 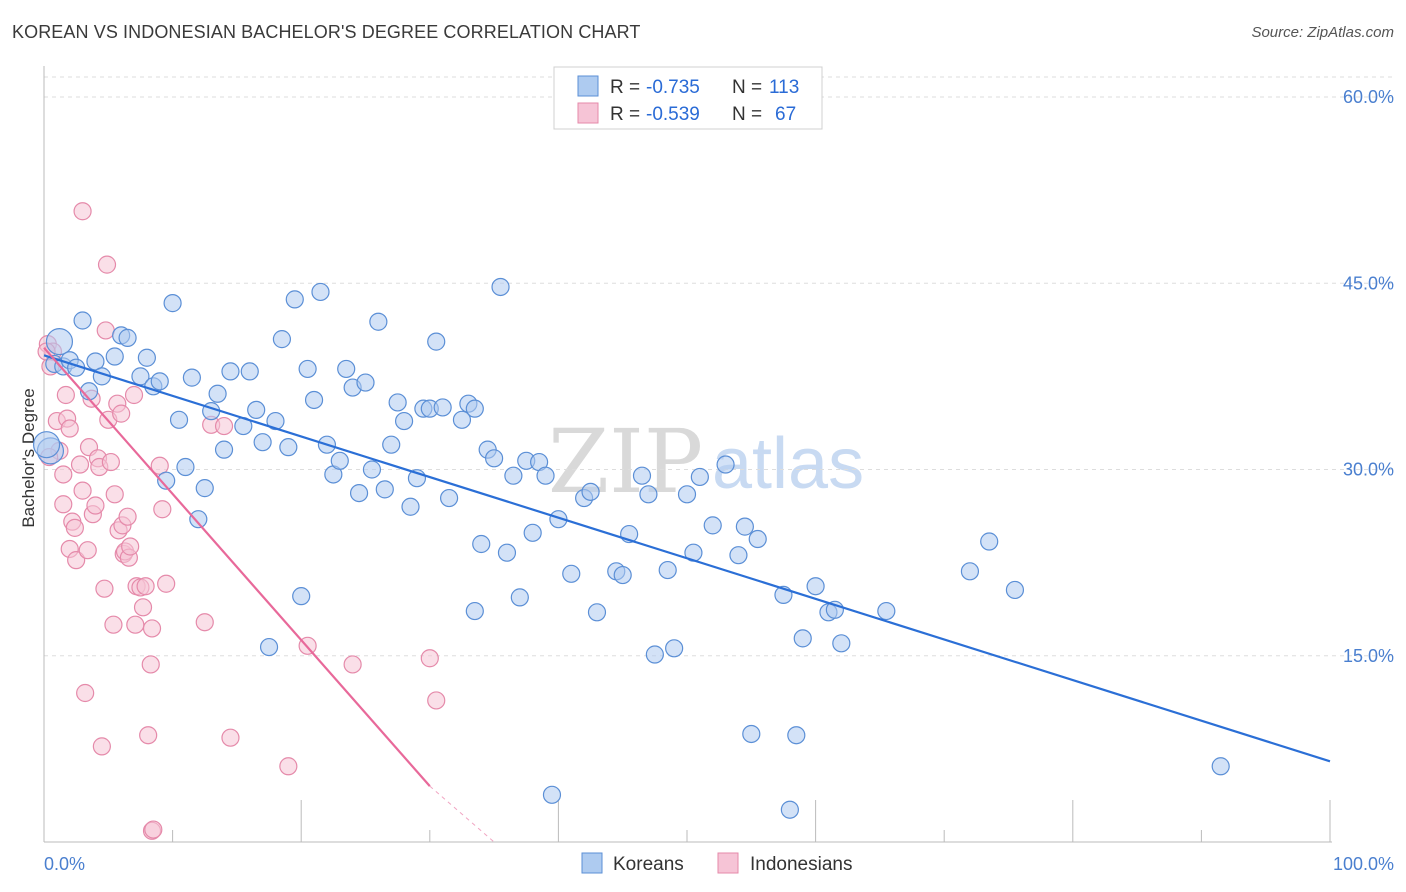 I want to click on legend: R = -0.735 N = 113 R = -0.539 N = 67, so click(x=688, y=98).